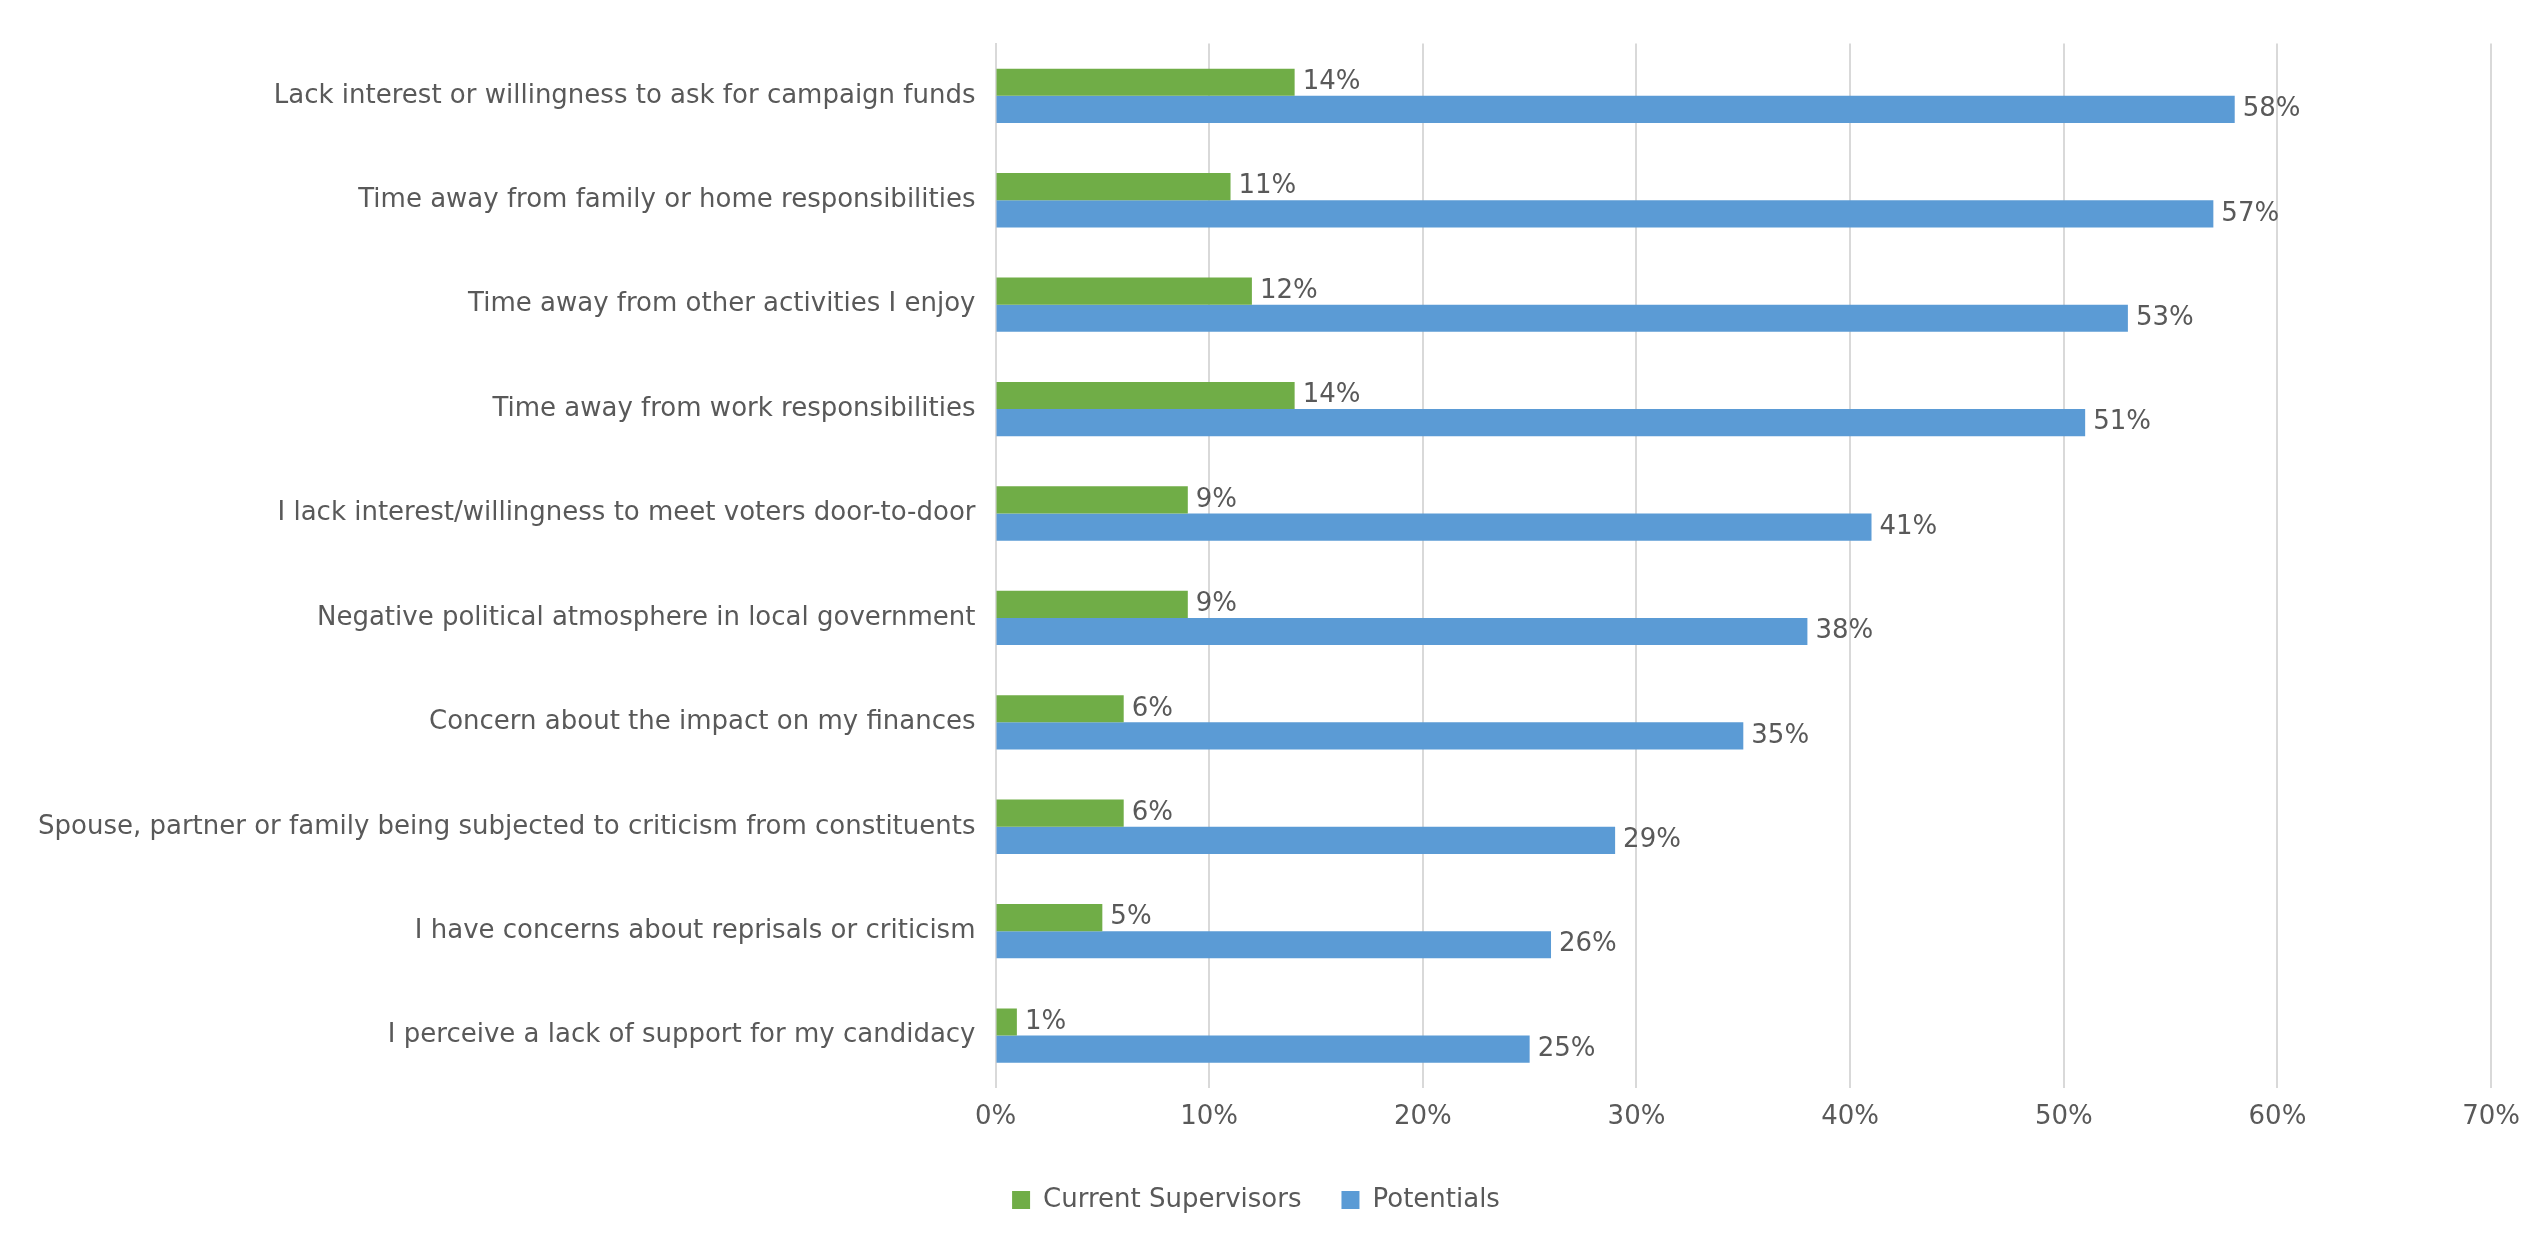 This screenshot has height=1247, width=2542. I want to click on x-tick-label: 20%, so click(1422, 1115).